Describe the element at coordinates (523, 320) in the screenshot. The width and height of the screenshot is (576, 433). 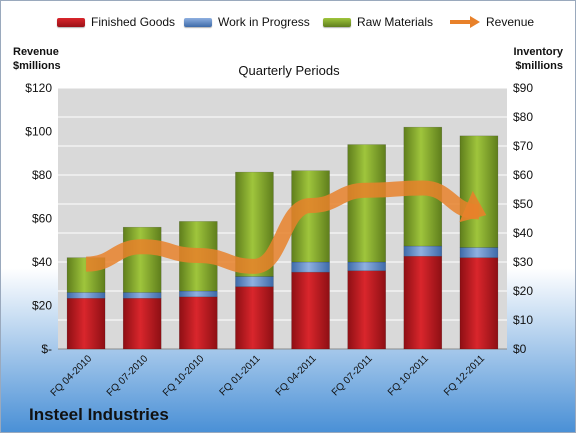
I see `right-tick-label: $10` at that location.